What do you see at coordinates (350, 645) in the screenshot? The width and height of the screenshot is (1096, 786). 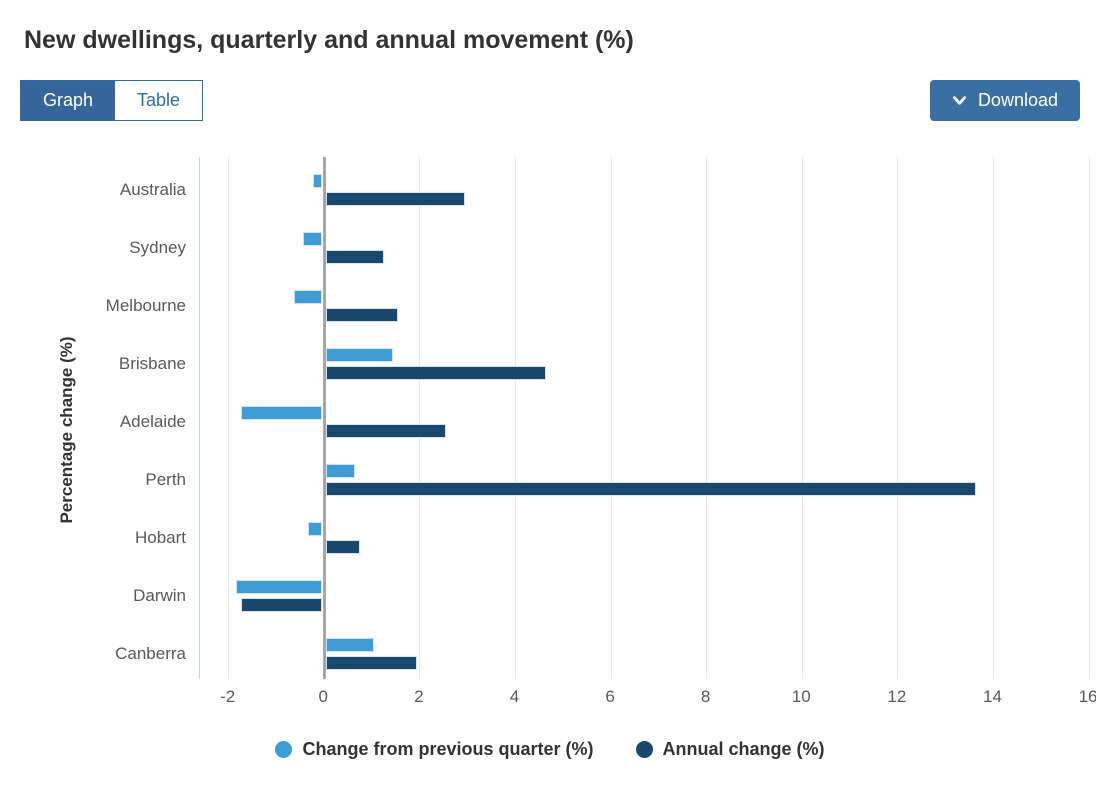 I see `bar-quarterly-canberra` at bounding box center [350, 645].